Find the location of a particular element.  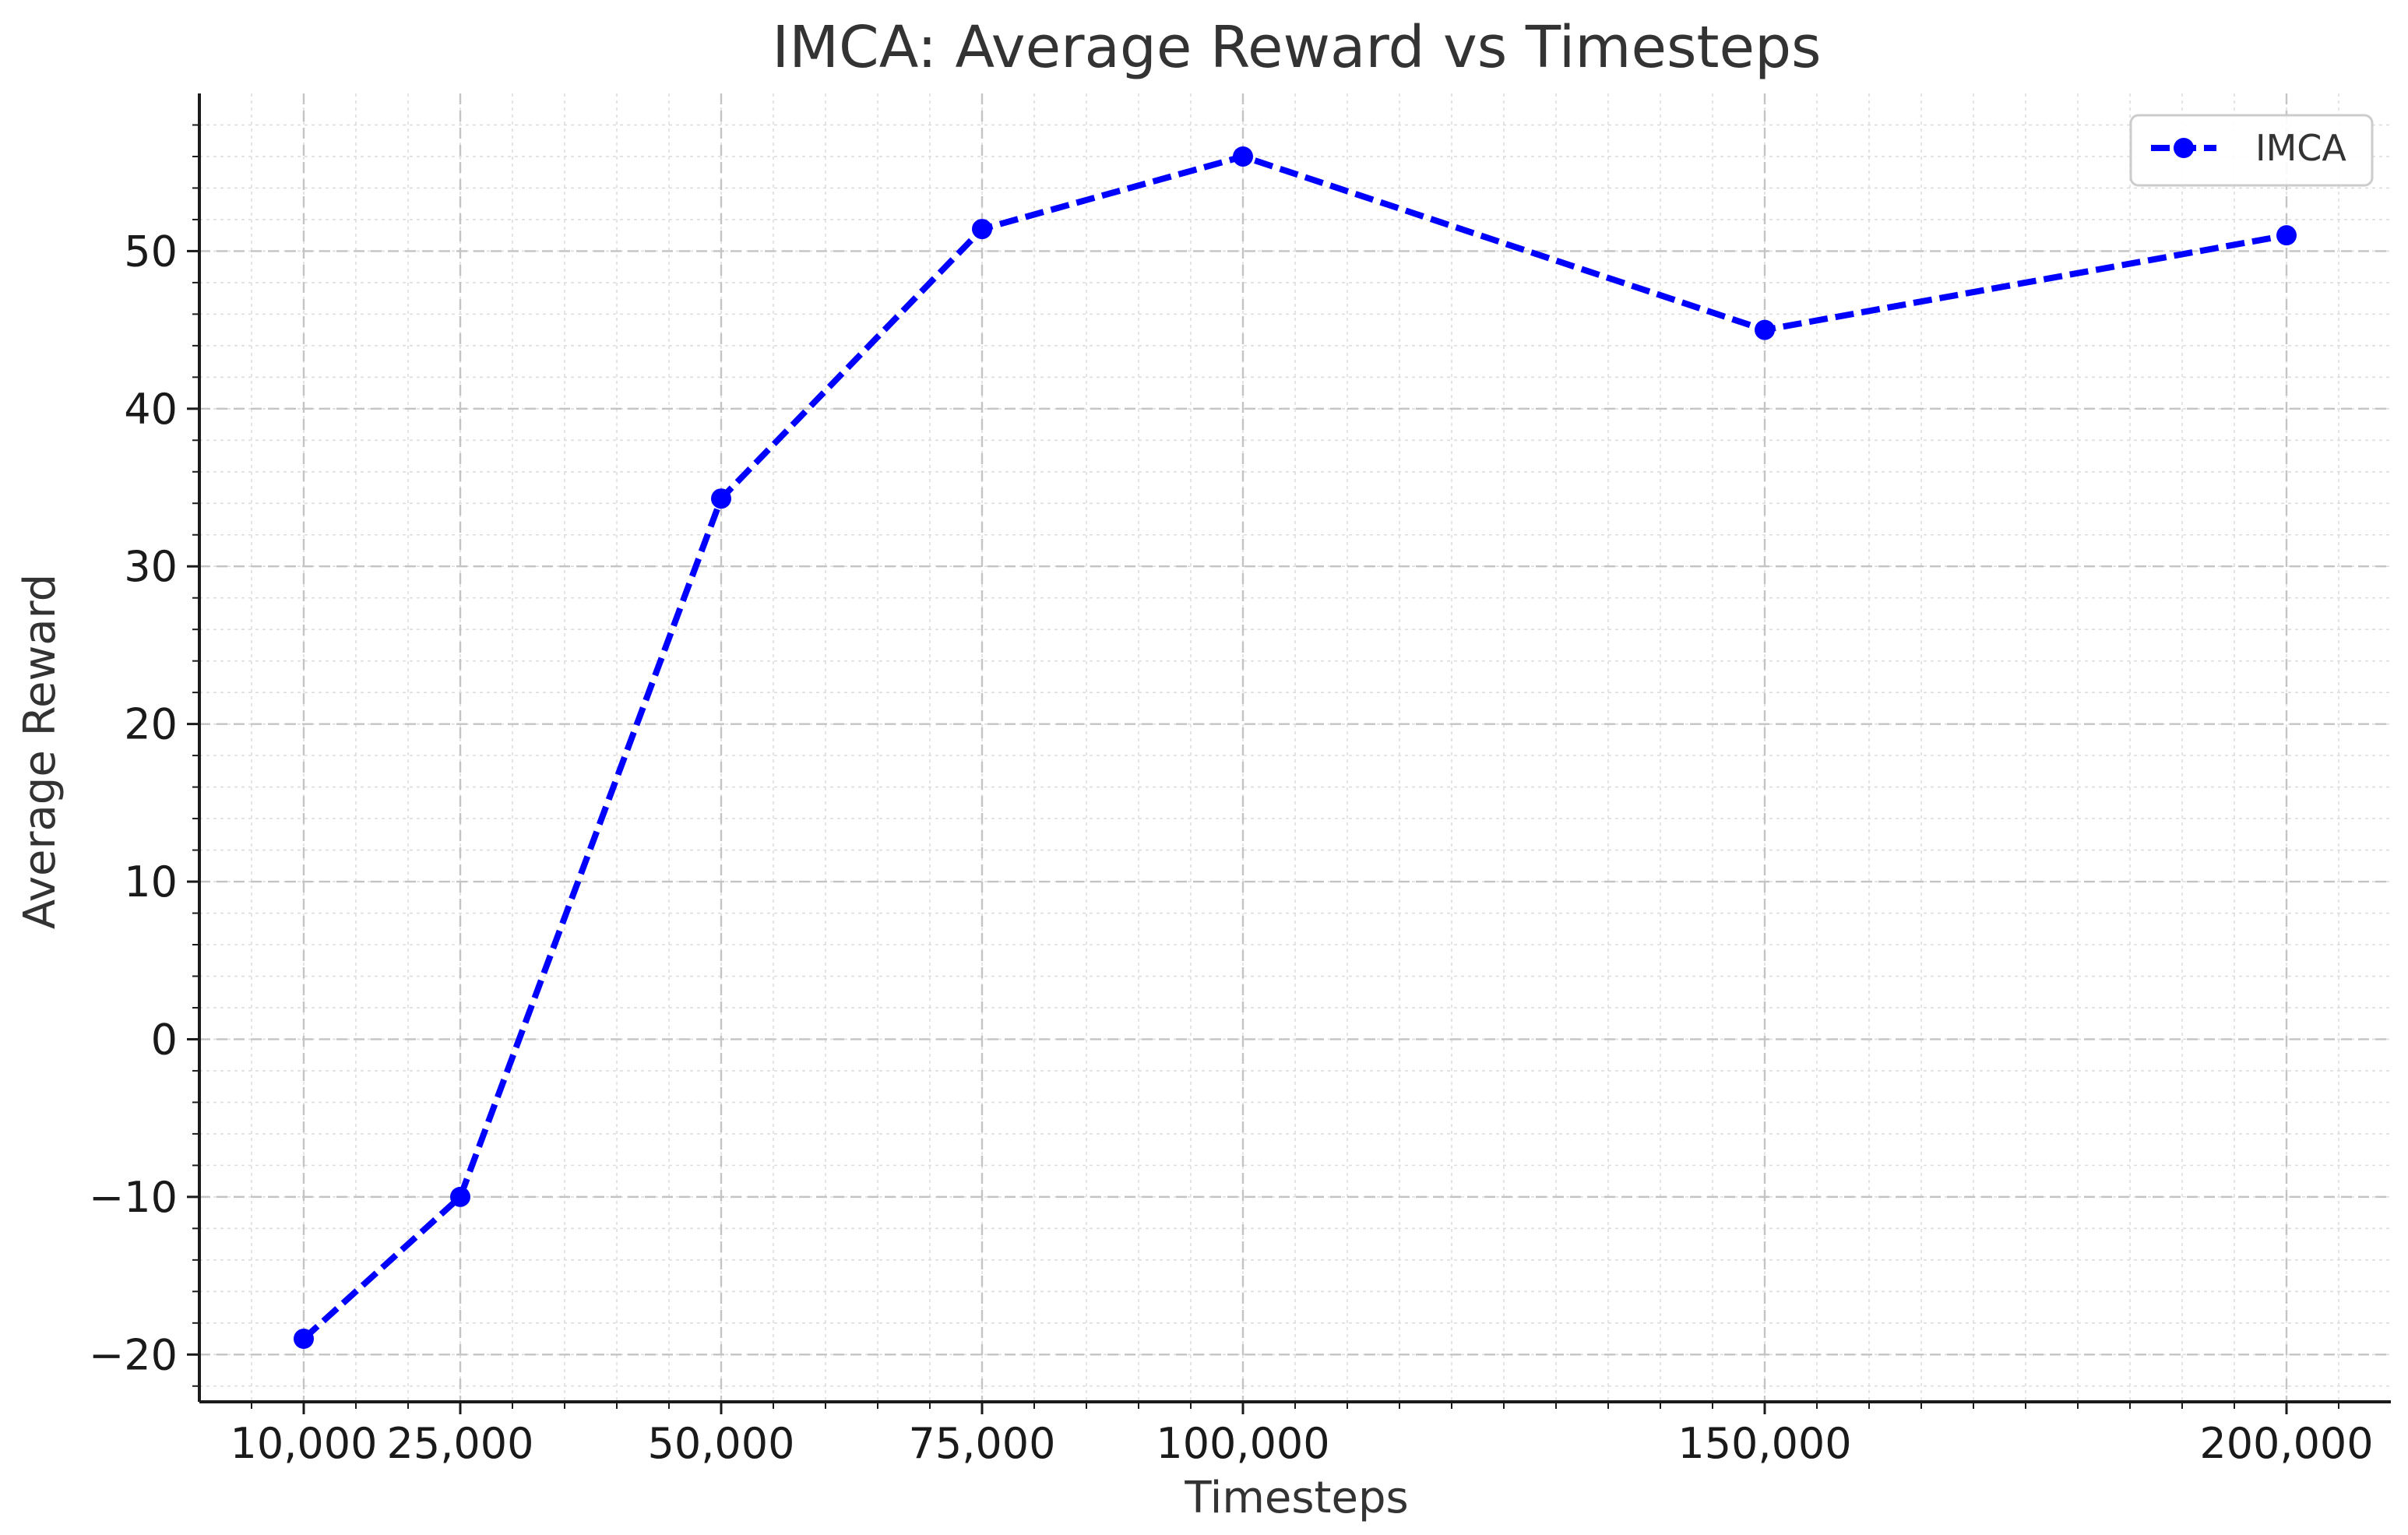

y-tick-label: 10 is located at coordinates (151, 882).